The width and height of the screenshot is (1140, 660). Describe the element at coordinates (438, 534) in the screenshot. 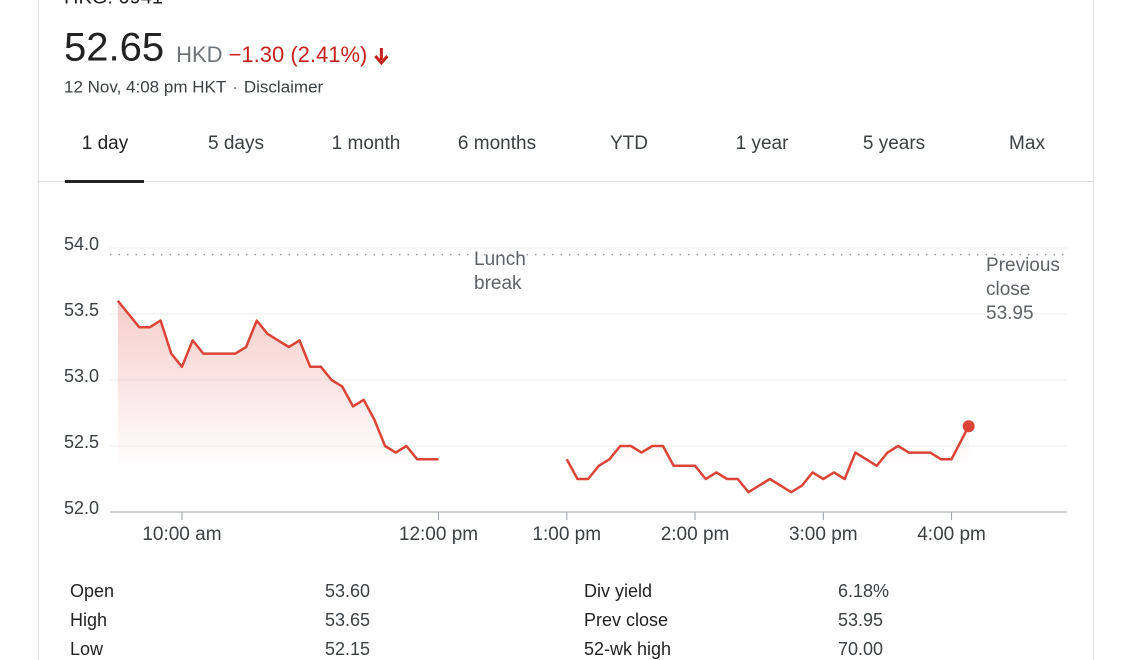

I see `x-tick-label: 12:00 pm` at that location.